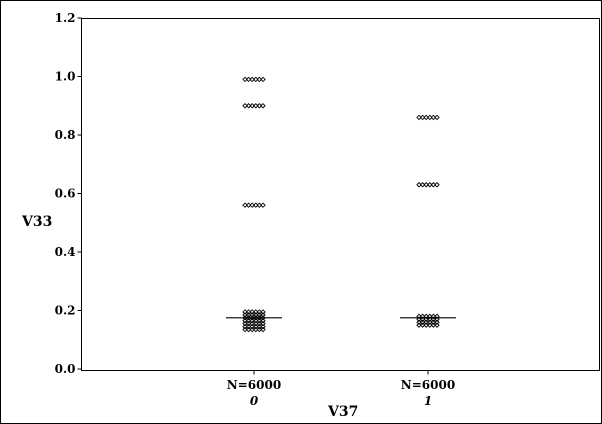 This screenshot has height=424, width=602. I want to click on y-tick-label: 0.4, so click(65, 252).